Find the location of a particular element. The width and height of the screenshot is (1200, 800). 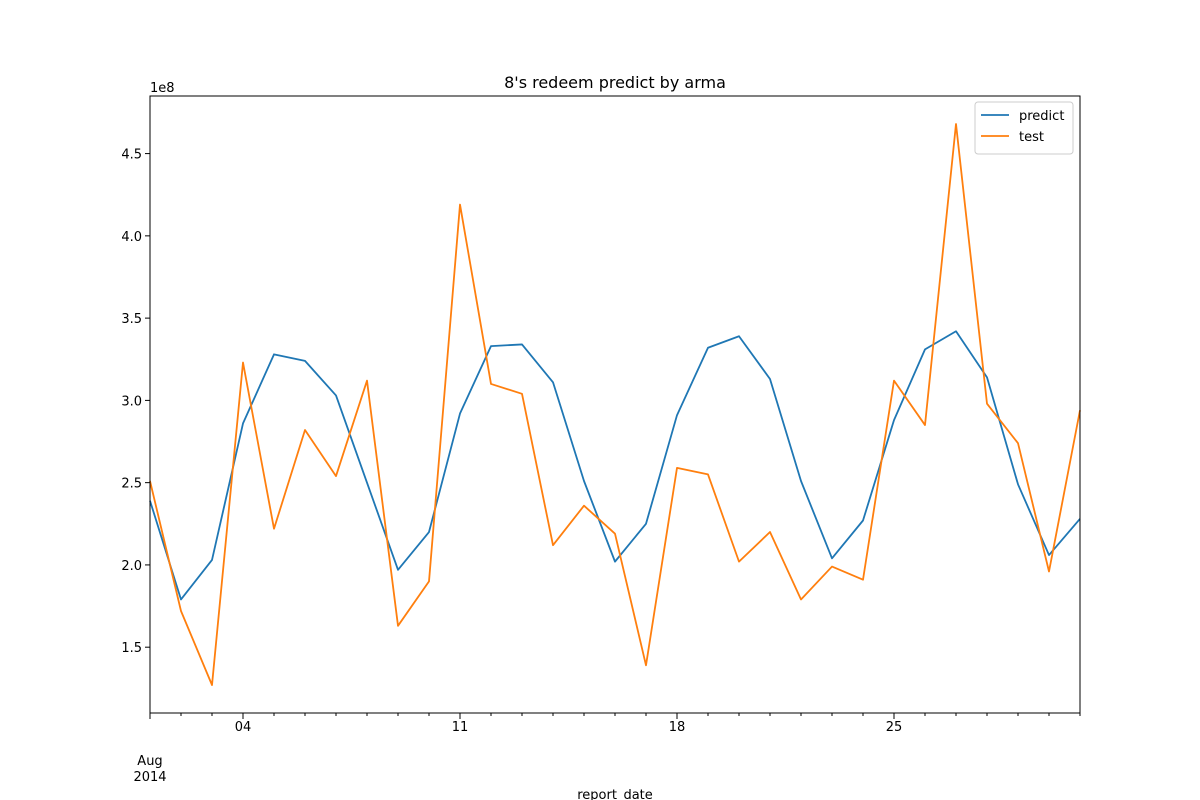

x-axis-year-label: 2014 is located at coordinates (149, 777).